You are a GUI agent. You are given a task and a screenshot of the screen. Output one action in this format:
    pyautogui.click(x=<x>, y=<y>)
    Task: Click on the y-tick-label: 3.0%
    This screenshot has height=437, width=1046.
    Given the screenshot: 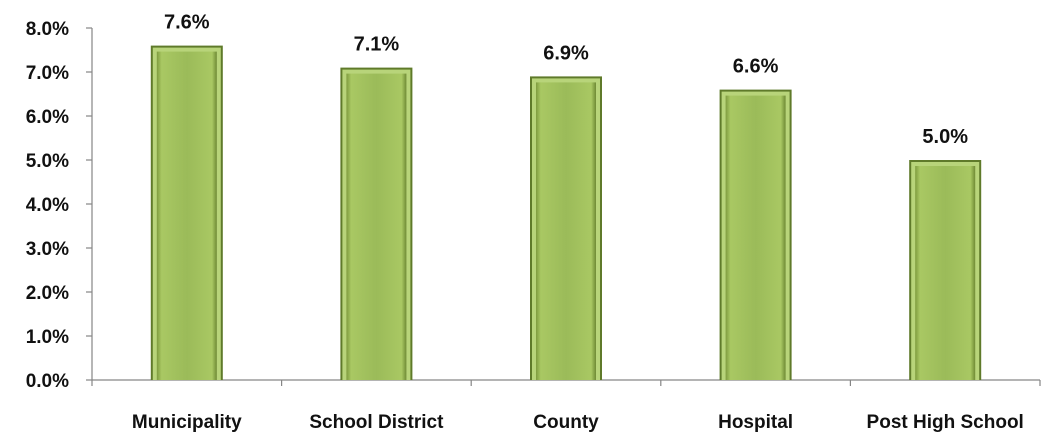 What is the action you would take?
    pyautogui.click(x=47, y=249)
    